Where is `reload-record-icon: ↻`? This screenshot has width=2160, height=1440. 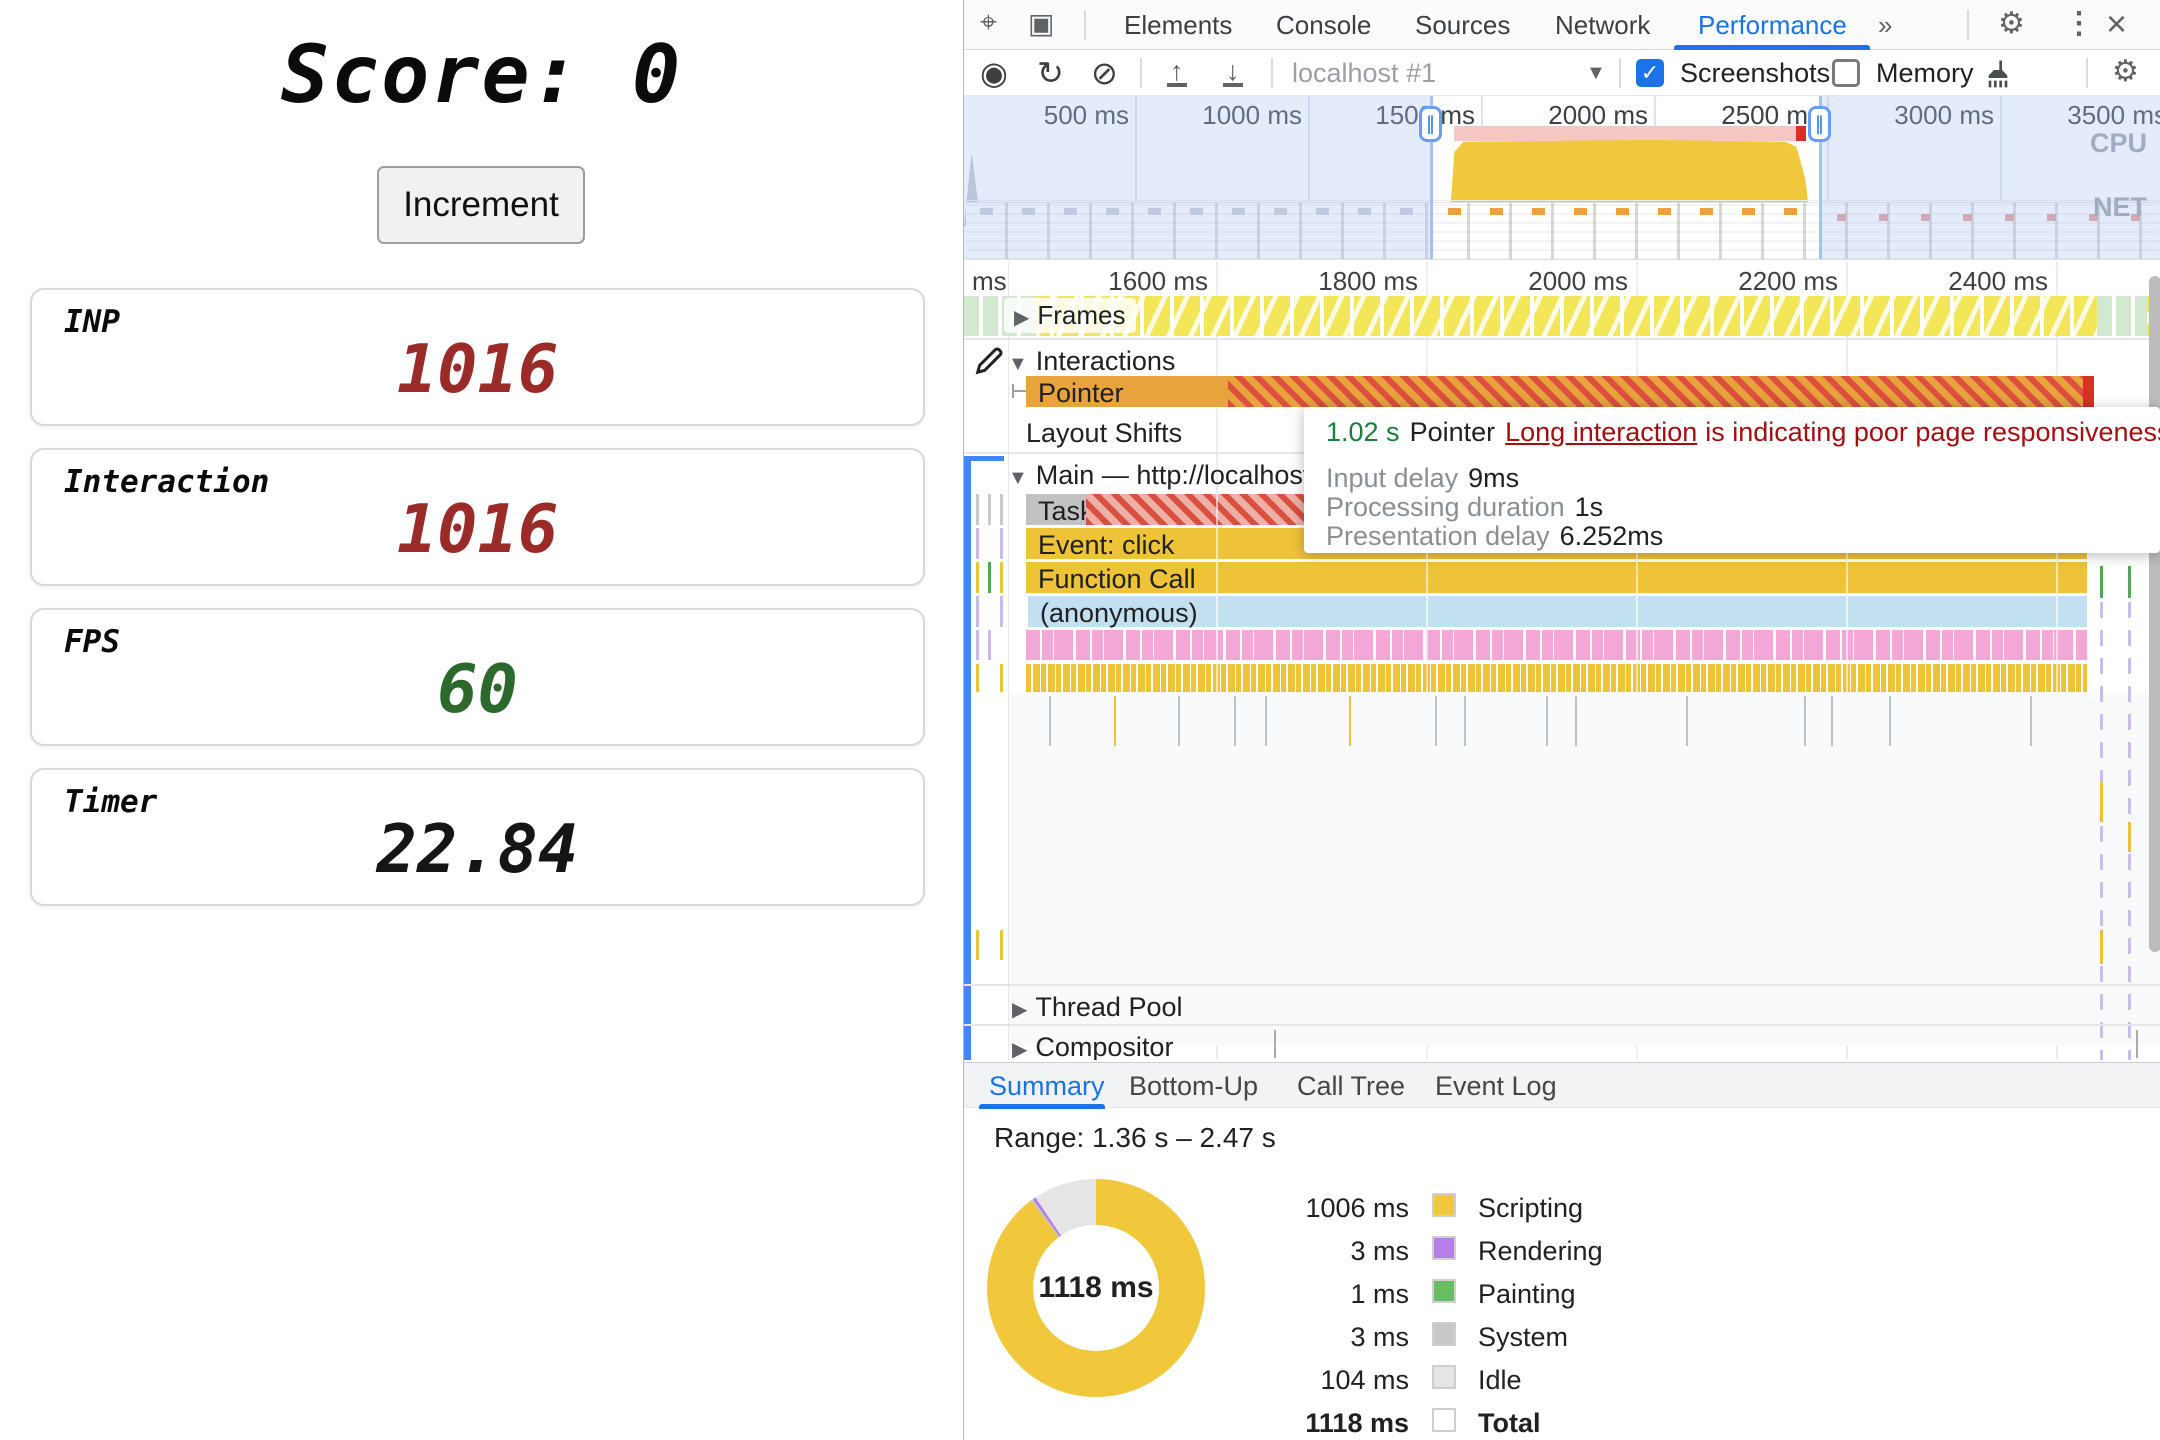
reload-record-icon: ↻ is located at coordinates (1050, 73).